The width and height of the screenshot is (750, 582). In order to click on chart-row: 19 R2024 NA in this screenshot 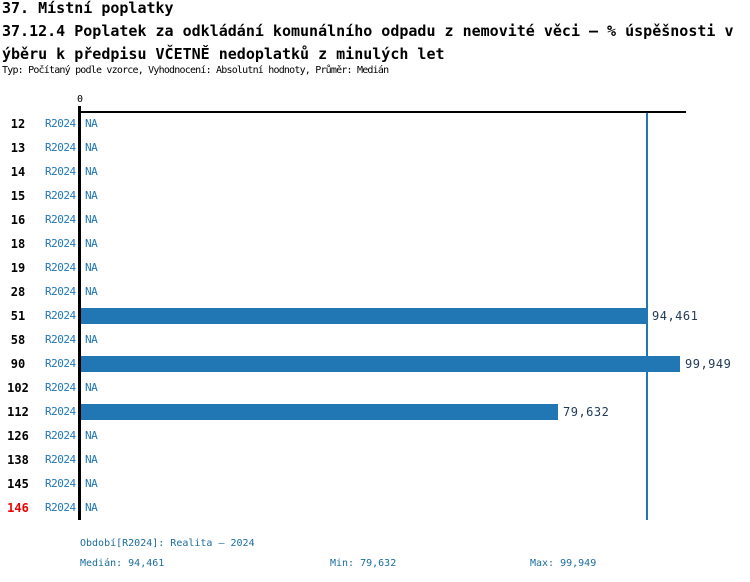, I will do `click(375, 268)`.